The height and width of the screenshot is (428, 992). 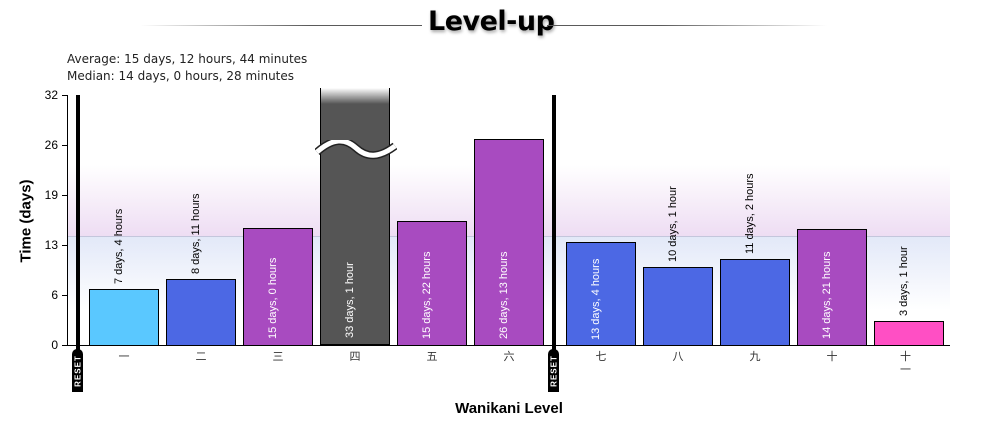 I want to click on x-tick-label: 九, so click(x=755, y=356).